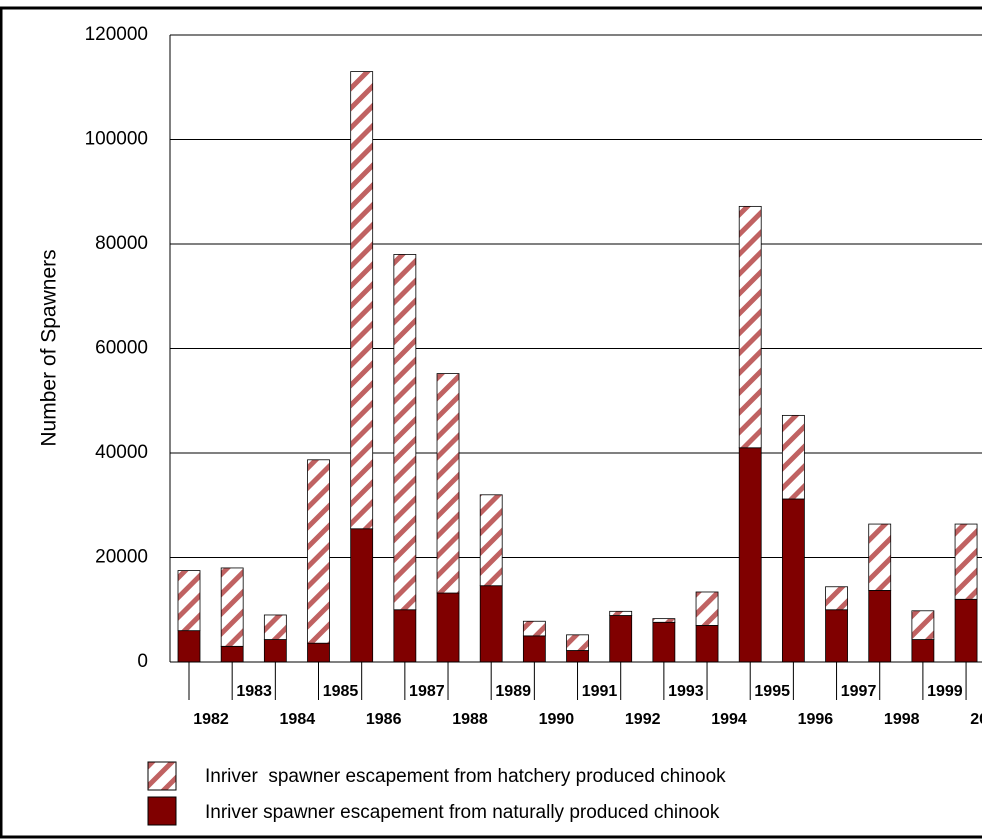 The height and width of the screenshot is (839, 982). What do you see at coordinates (341, 691) in the screenshot?
I see `x-tick-label: 1985` at bounding box center [341, 691].